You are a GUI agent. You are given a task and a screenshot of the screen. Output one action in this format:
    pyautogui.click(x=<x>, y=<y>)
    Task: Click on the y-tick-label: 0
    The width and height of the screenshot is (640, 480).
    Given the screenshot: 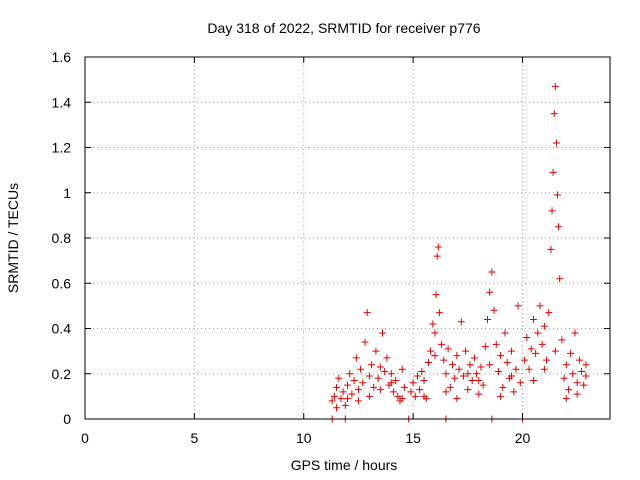 What is the action you would take?
    pyautogui.click(x=67, y=419)
    